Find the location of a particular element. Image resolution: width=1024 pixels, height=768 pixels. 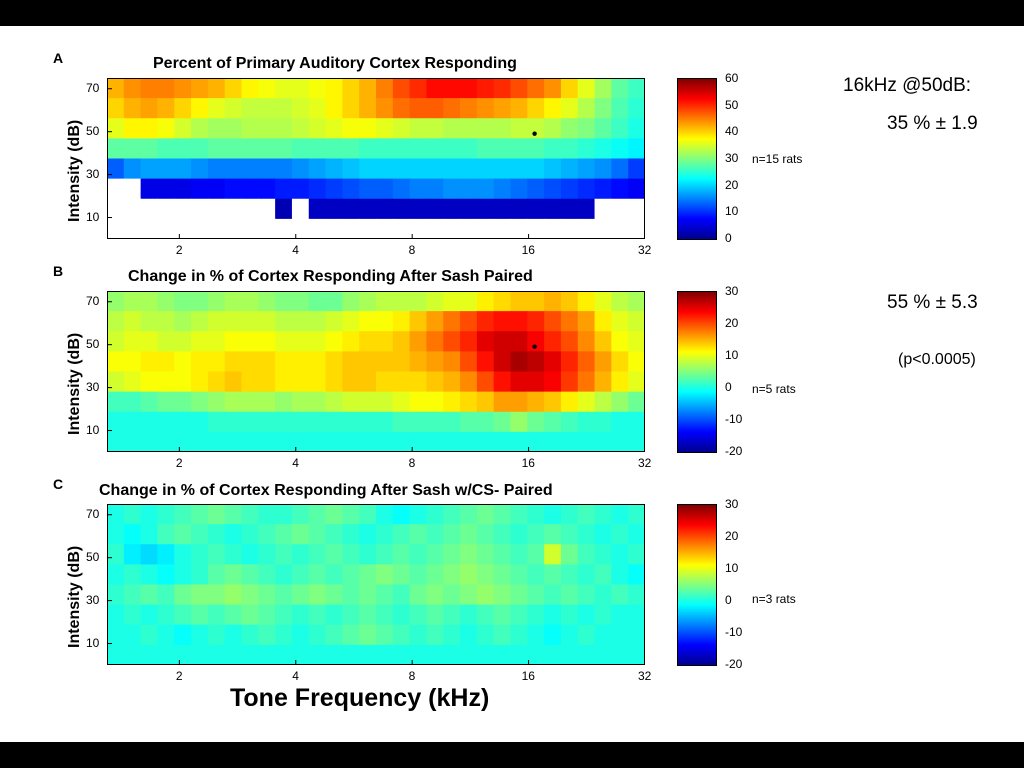

x-tick-label: 2 is located at coordinates (179, 250).